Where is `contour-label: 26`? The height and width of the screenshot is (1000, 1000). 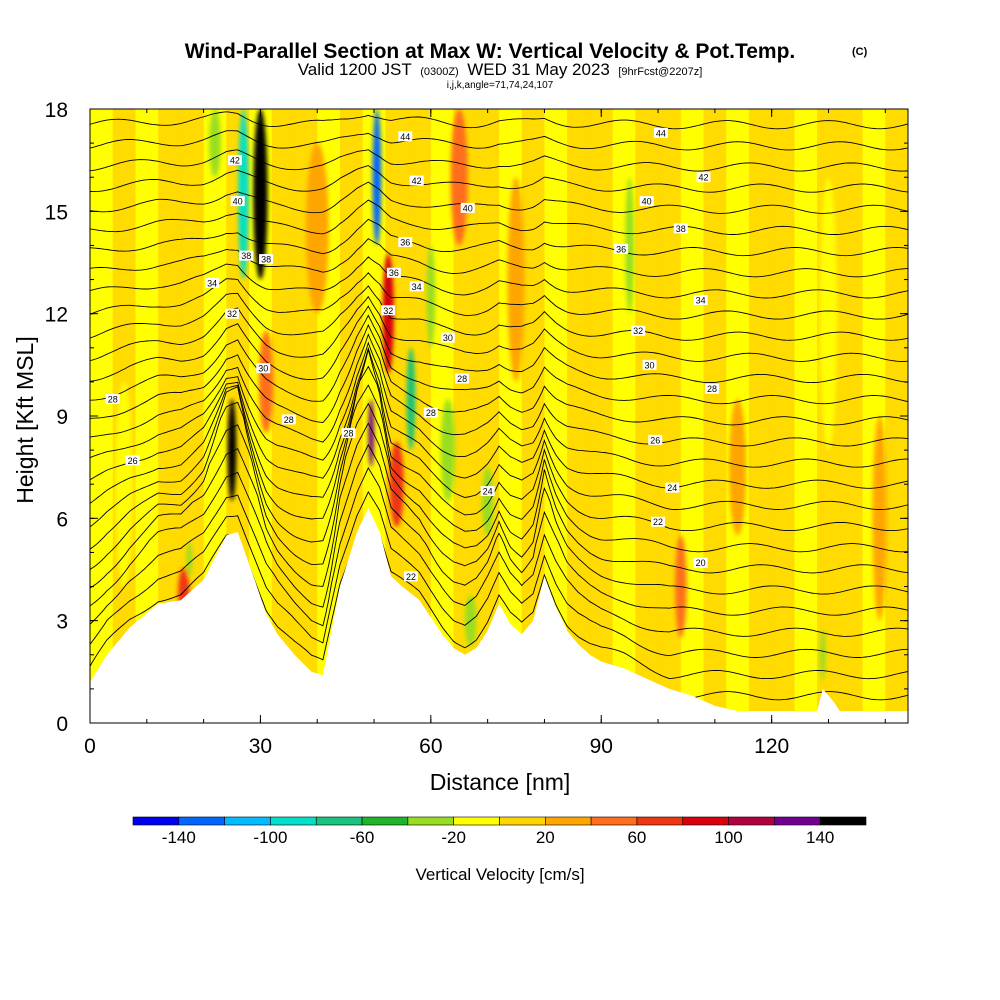
contour-label: 26 is located at coordinates (655, 439).